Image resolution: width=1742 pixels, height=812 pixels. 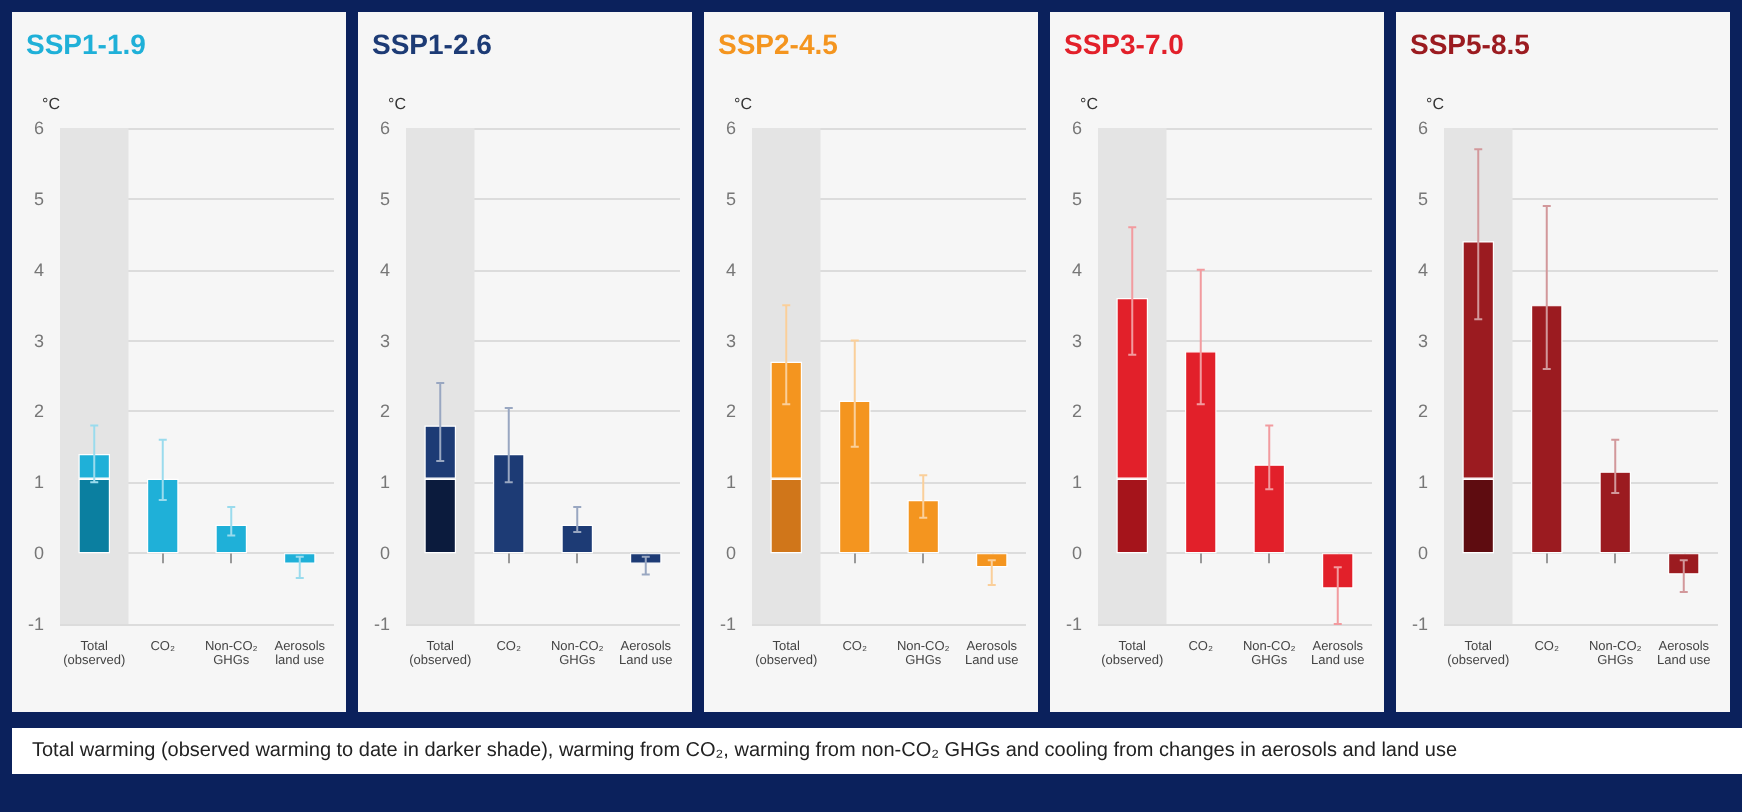 I want to click on text: Total warming (observed warming to date in darker shade), warming from CO₂, warming from non-CO₂ GHGs and cooling from changes in aerosols and land use, so click(x=746, y=751).